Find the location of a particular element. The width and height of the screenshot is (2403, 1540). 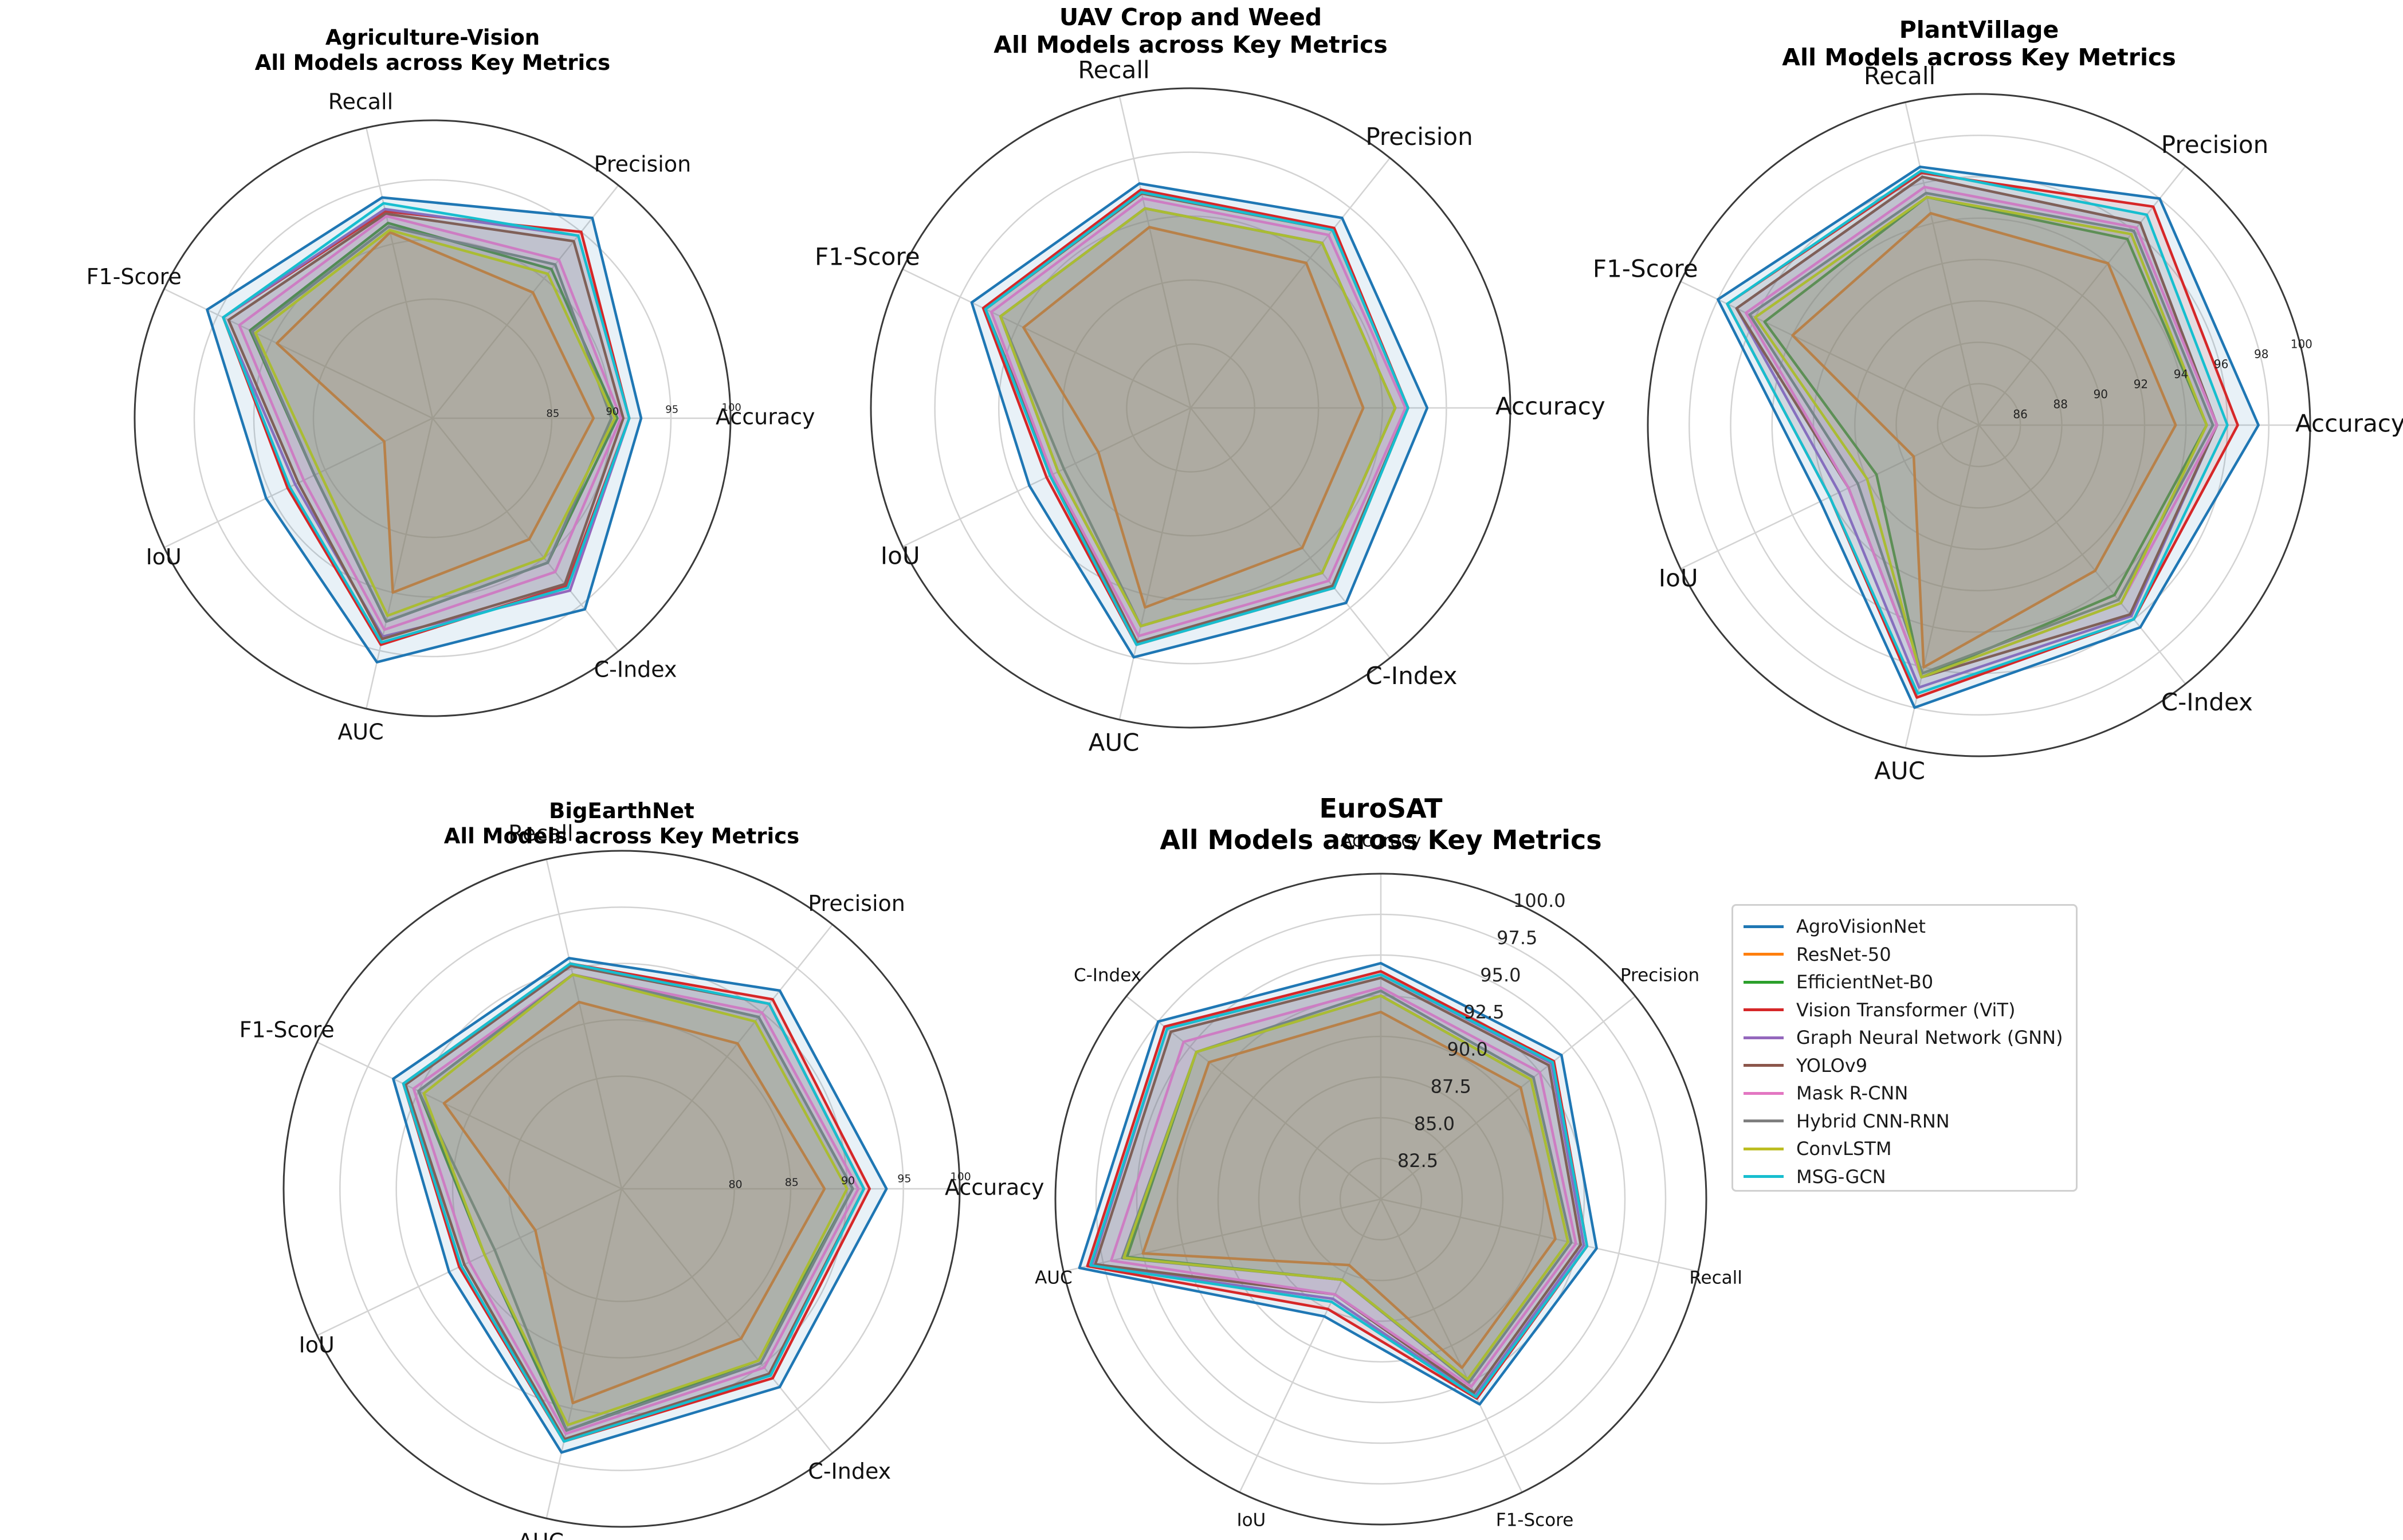

radial-tick-label: 100.0 is located at coordinates (1539, 901).